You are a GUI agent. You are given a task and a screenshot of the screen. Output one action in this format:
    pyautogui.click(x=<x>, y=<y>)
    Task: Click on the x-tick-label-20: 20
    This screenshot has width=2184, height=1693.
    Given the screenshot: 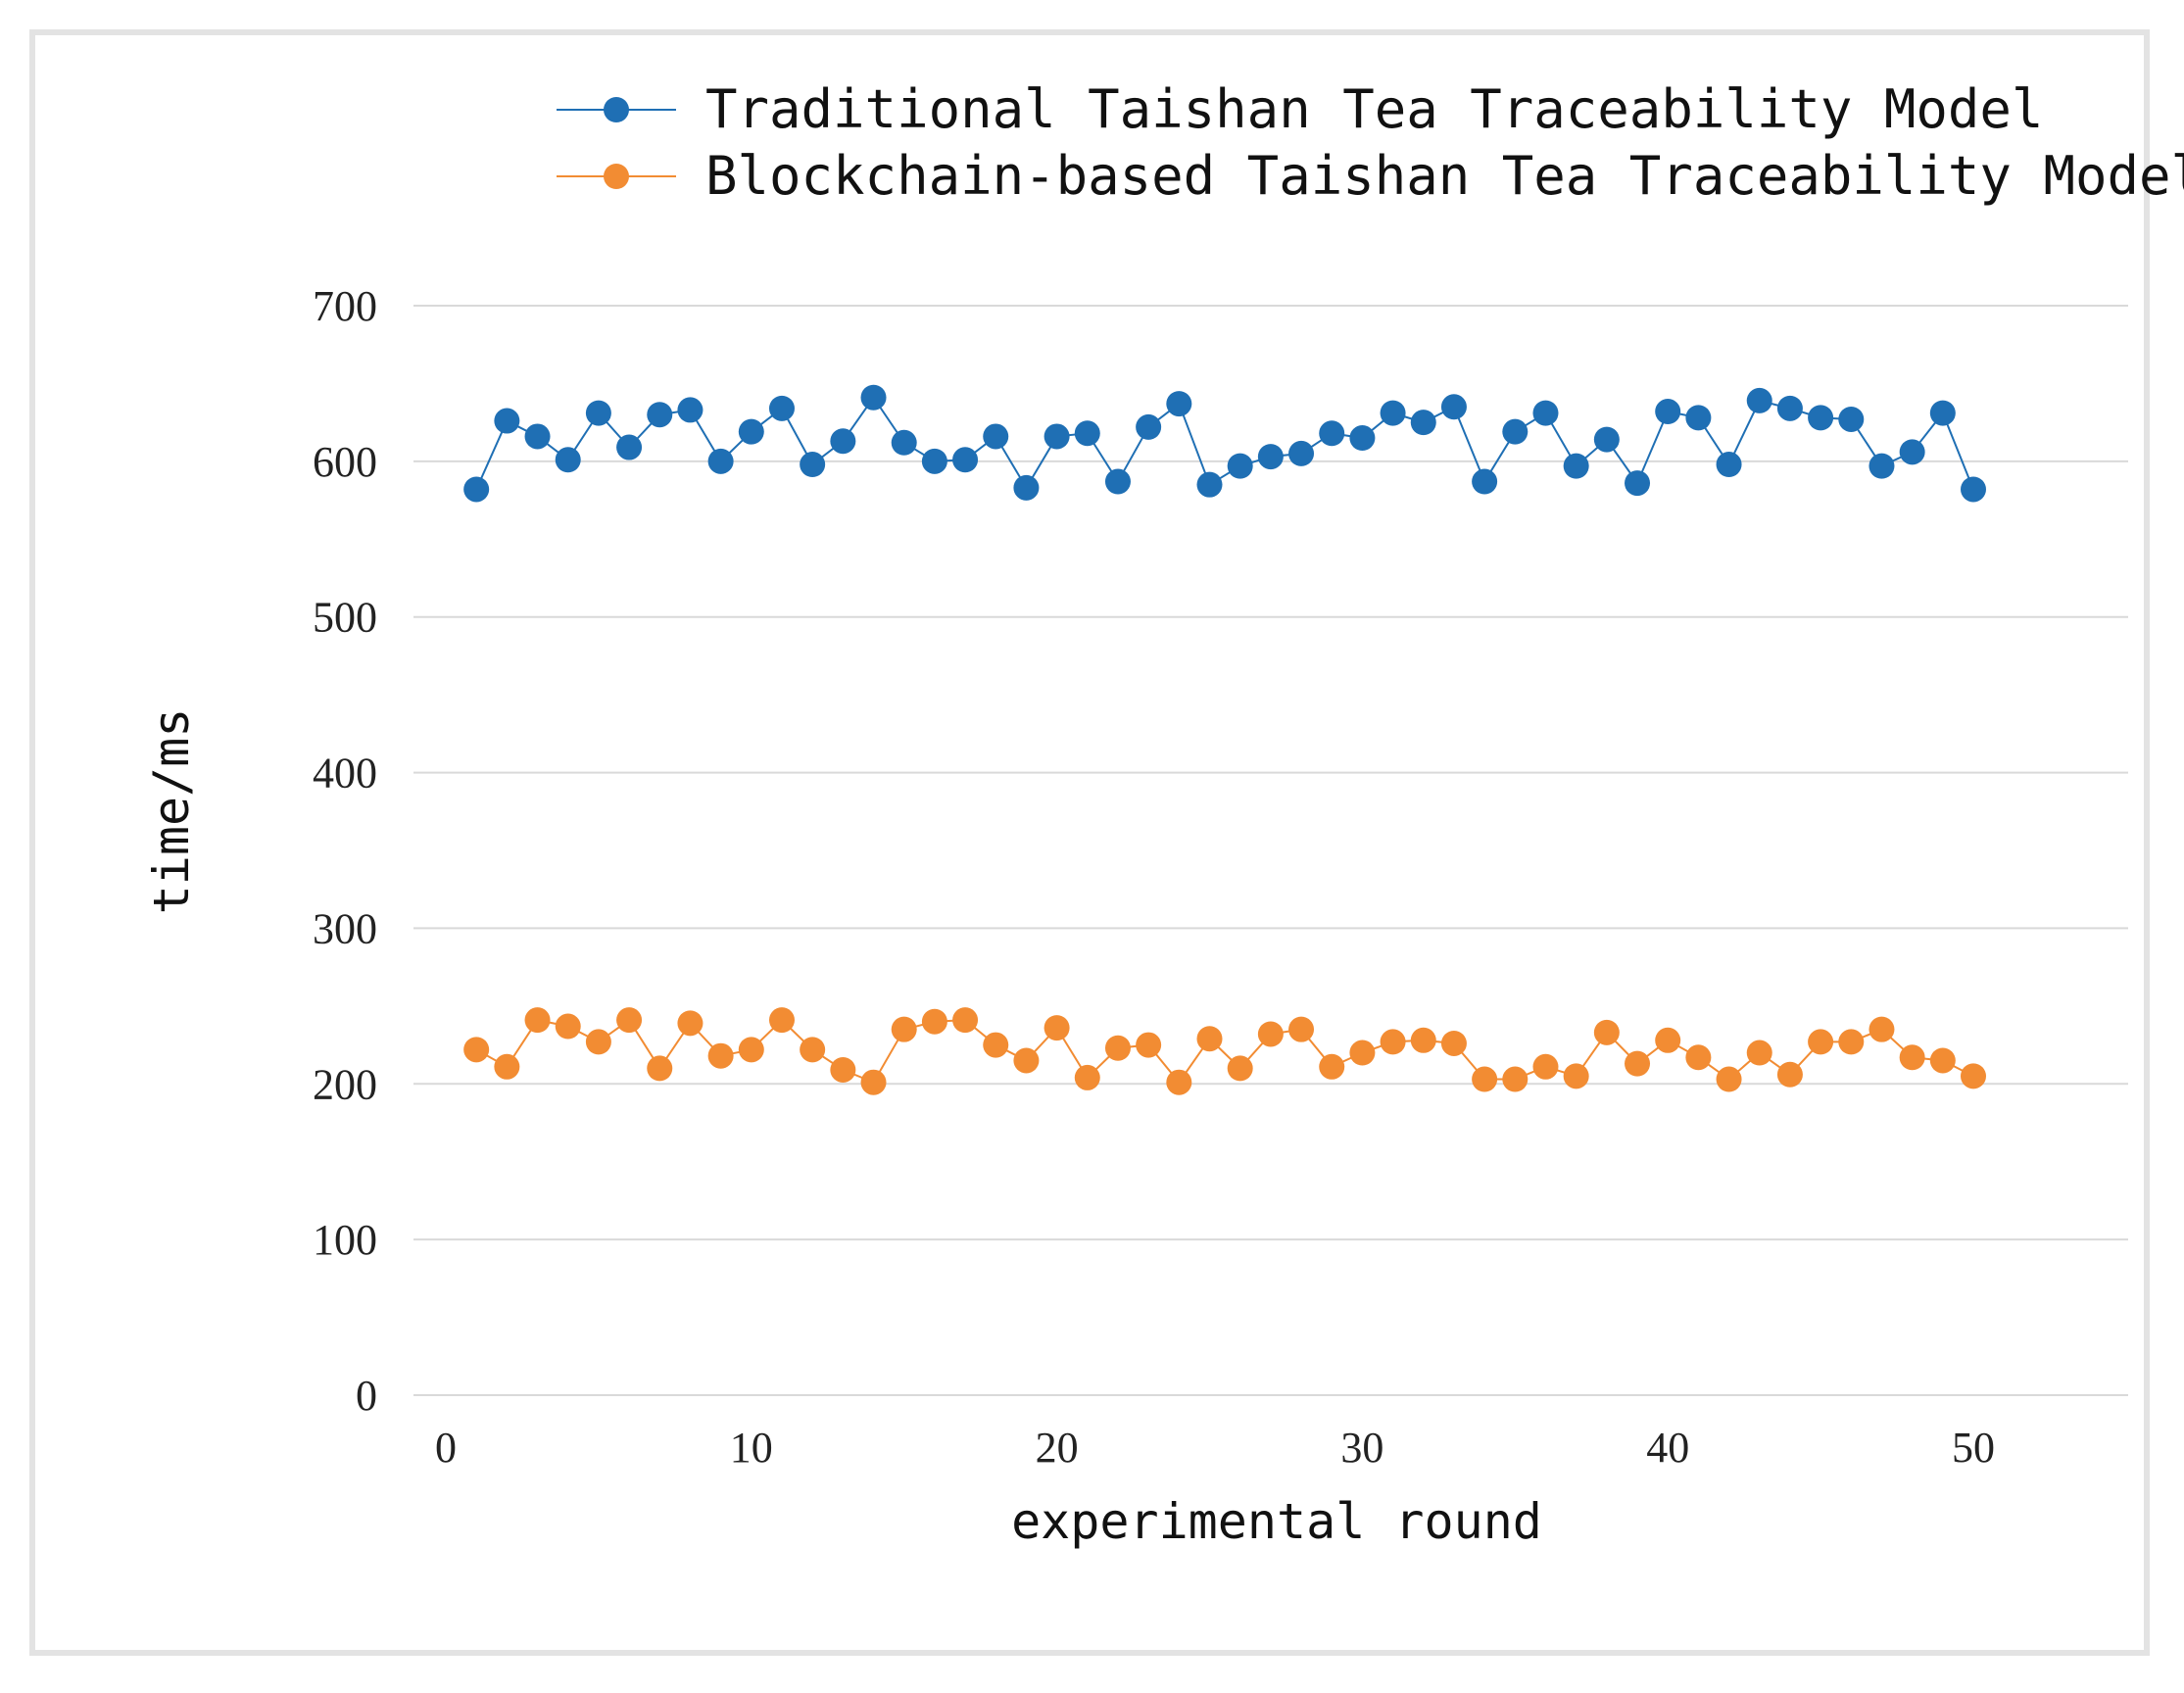 What is the action you would take?
    pyautogui.click(x=1057, y=1448)
    